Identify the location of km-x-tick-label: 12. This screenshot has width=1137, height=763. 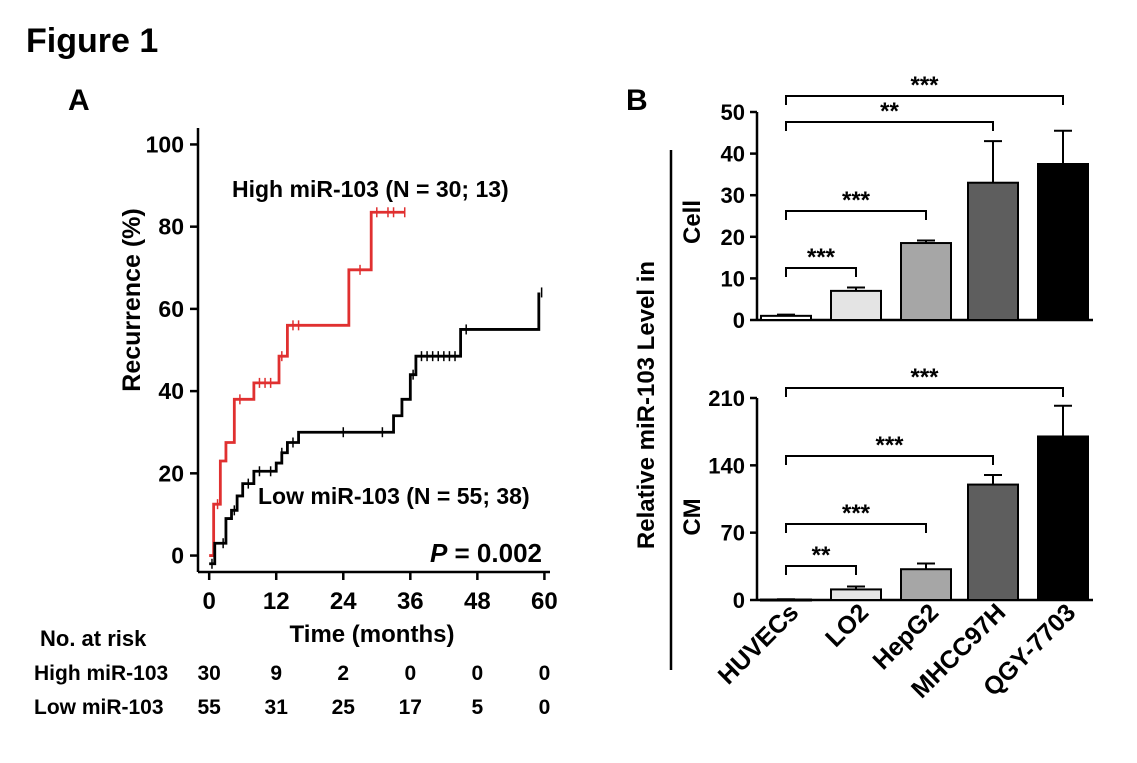
(276, 601).